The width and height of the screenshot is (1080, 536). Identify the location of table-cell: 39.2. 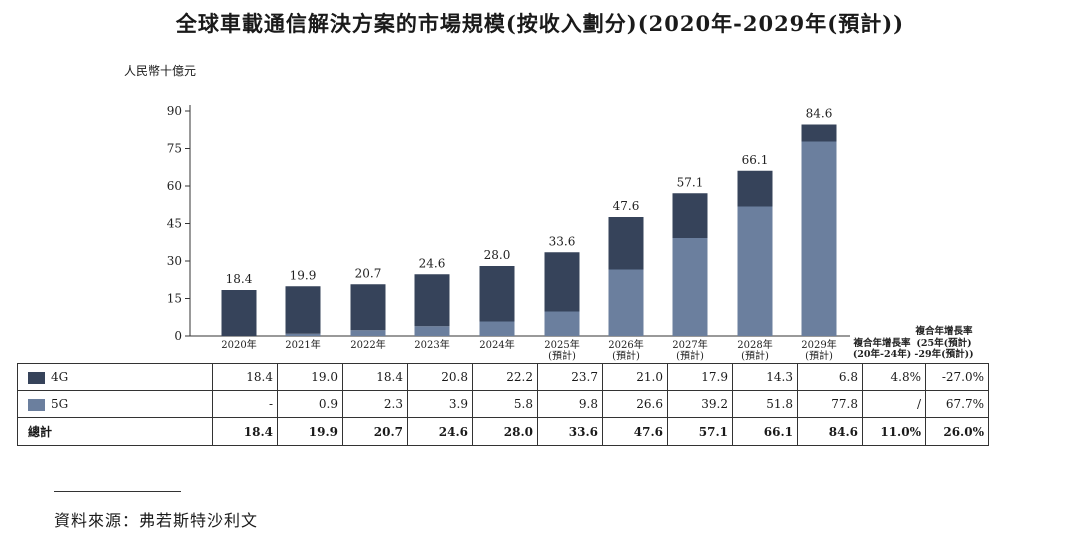
(700, 404).